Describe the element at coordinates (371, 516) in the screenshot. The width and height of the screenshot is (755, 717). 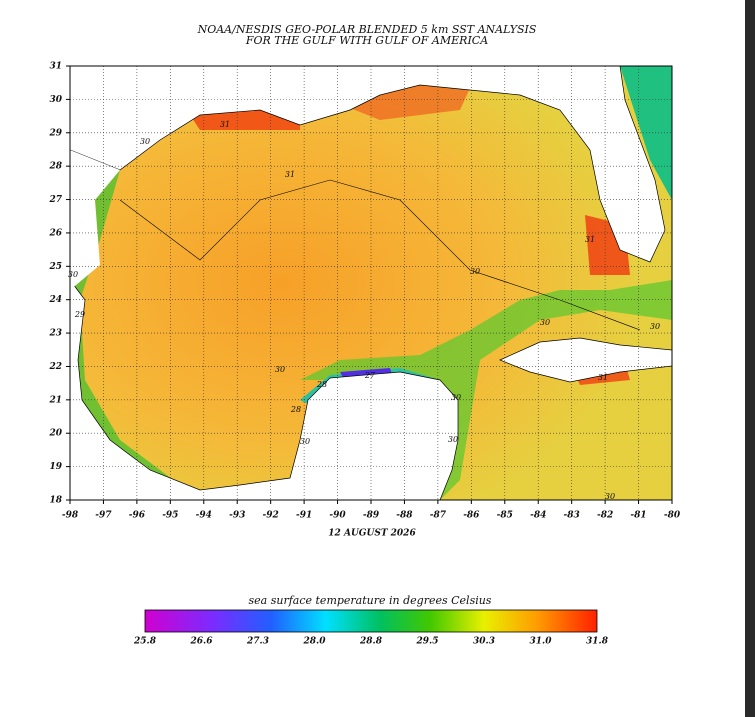
I see `lon-tick-label: -89` at that location.